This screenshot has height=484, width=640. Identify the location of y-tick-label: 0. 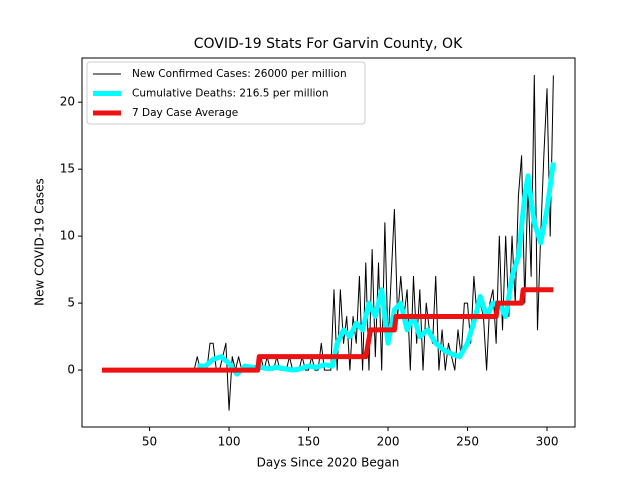
(71, 370).